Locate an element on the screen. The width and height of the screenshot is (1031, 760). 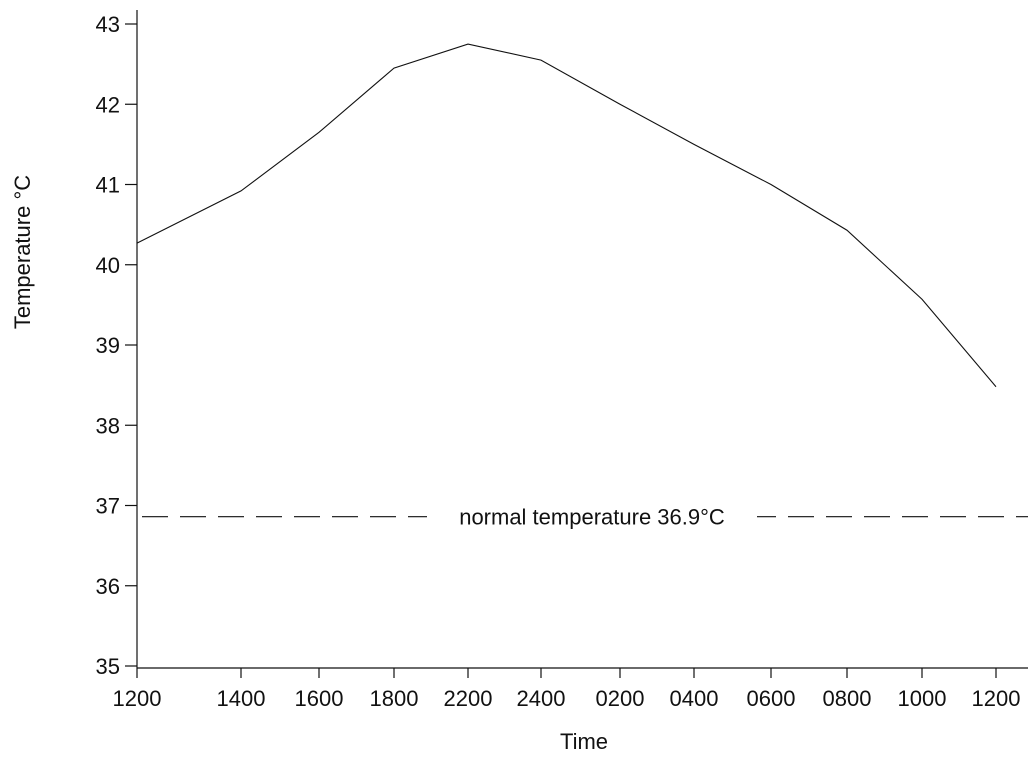
y-tick-label: 39 is located at coordinates (108, 345).